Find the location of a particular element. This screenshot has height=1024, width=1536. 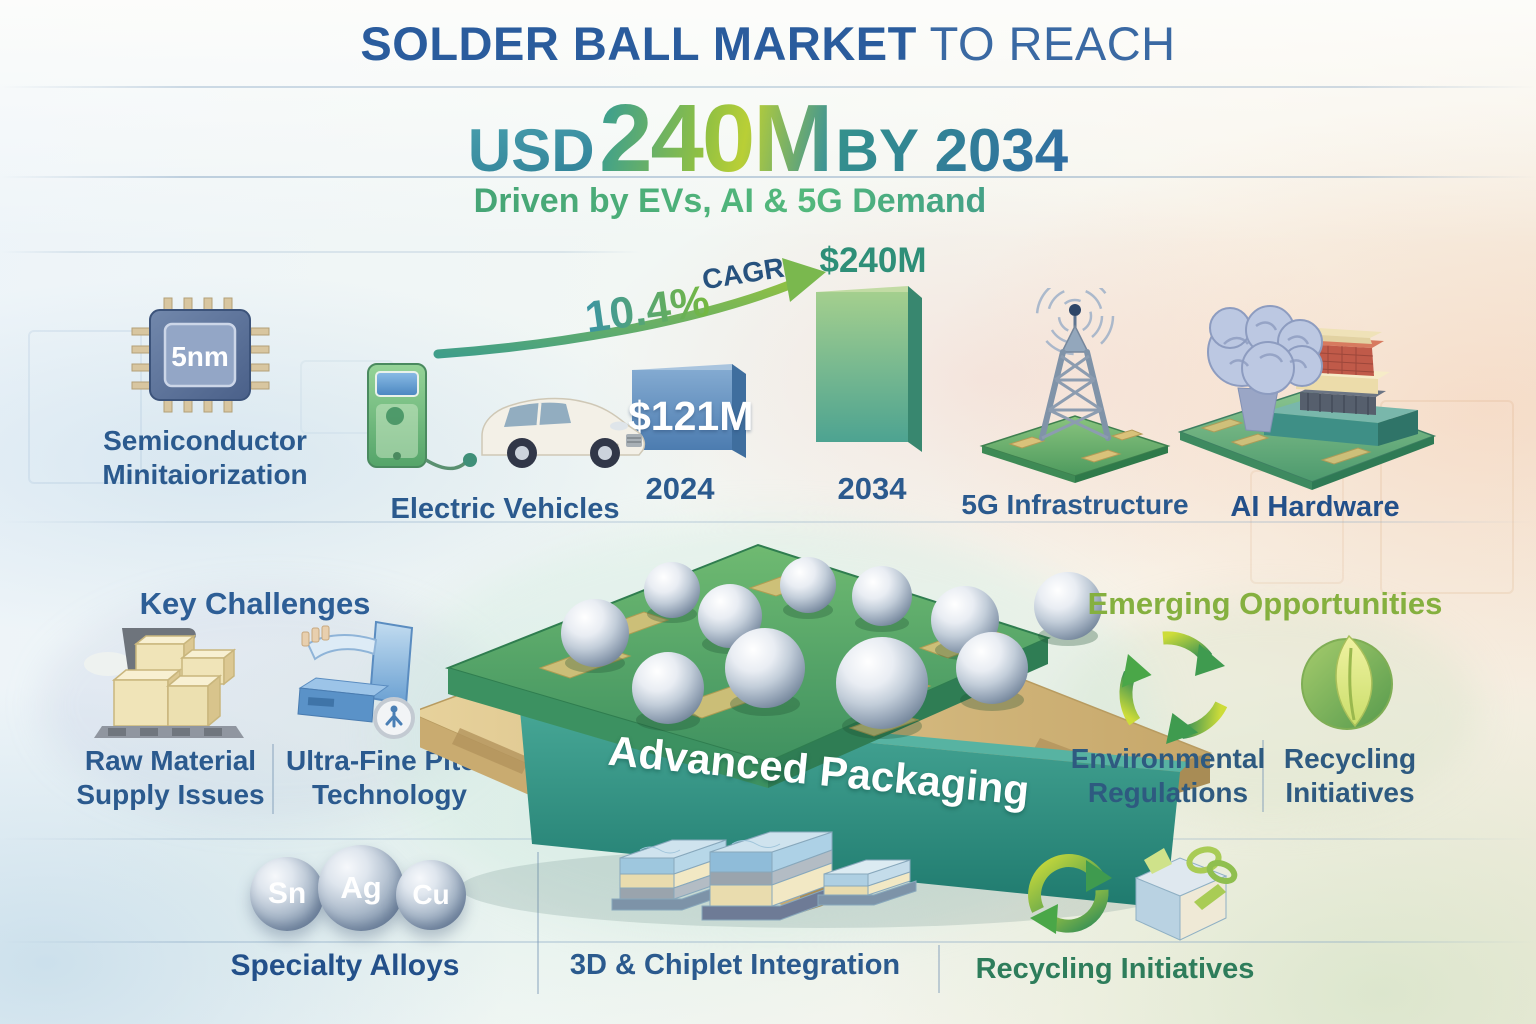

alloy-sphere-cu: Cu is located at coordinates (431, 895).